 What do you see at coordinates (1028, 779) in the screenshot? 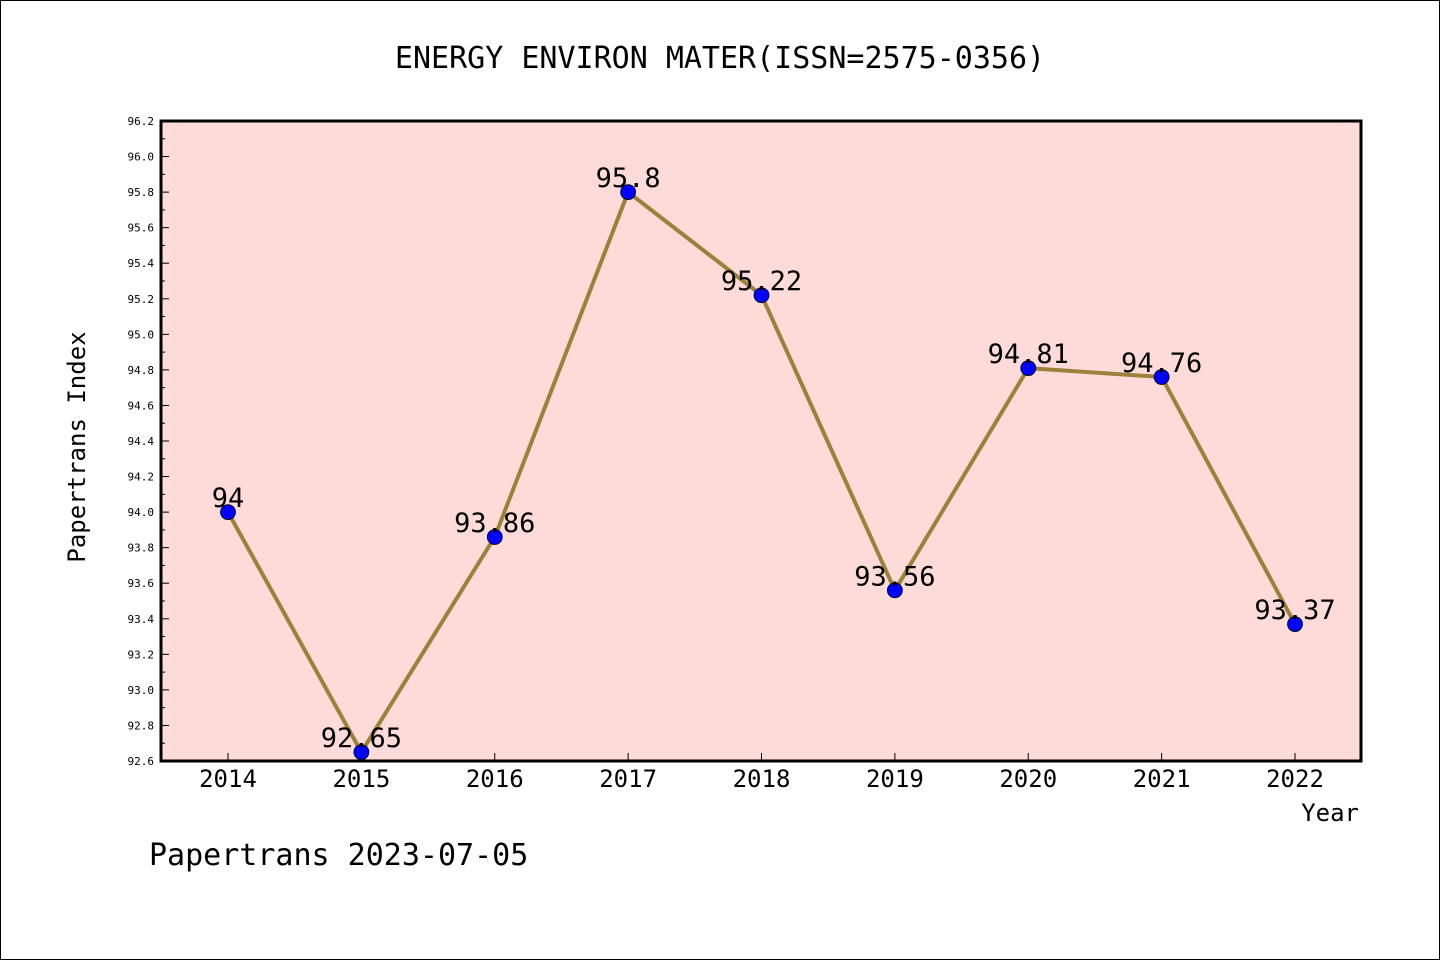
I see `x-tick-label: 2020` at bounding box center [1028, 779].